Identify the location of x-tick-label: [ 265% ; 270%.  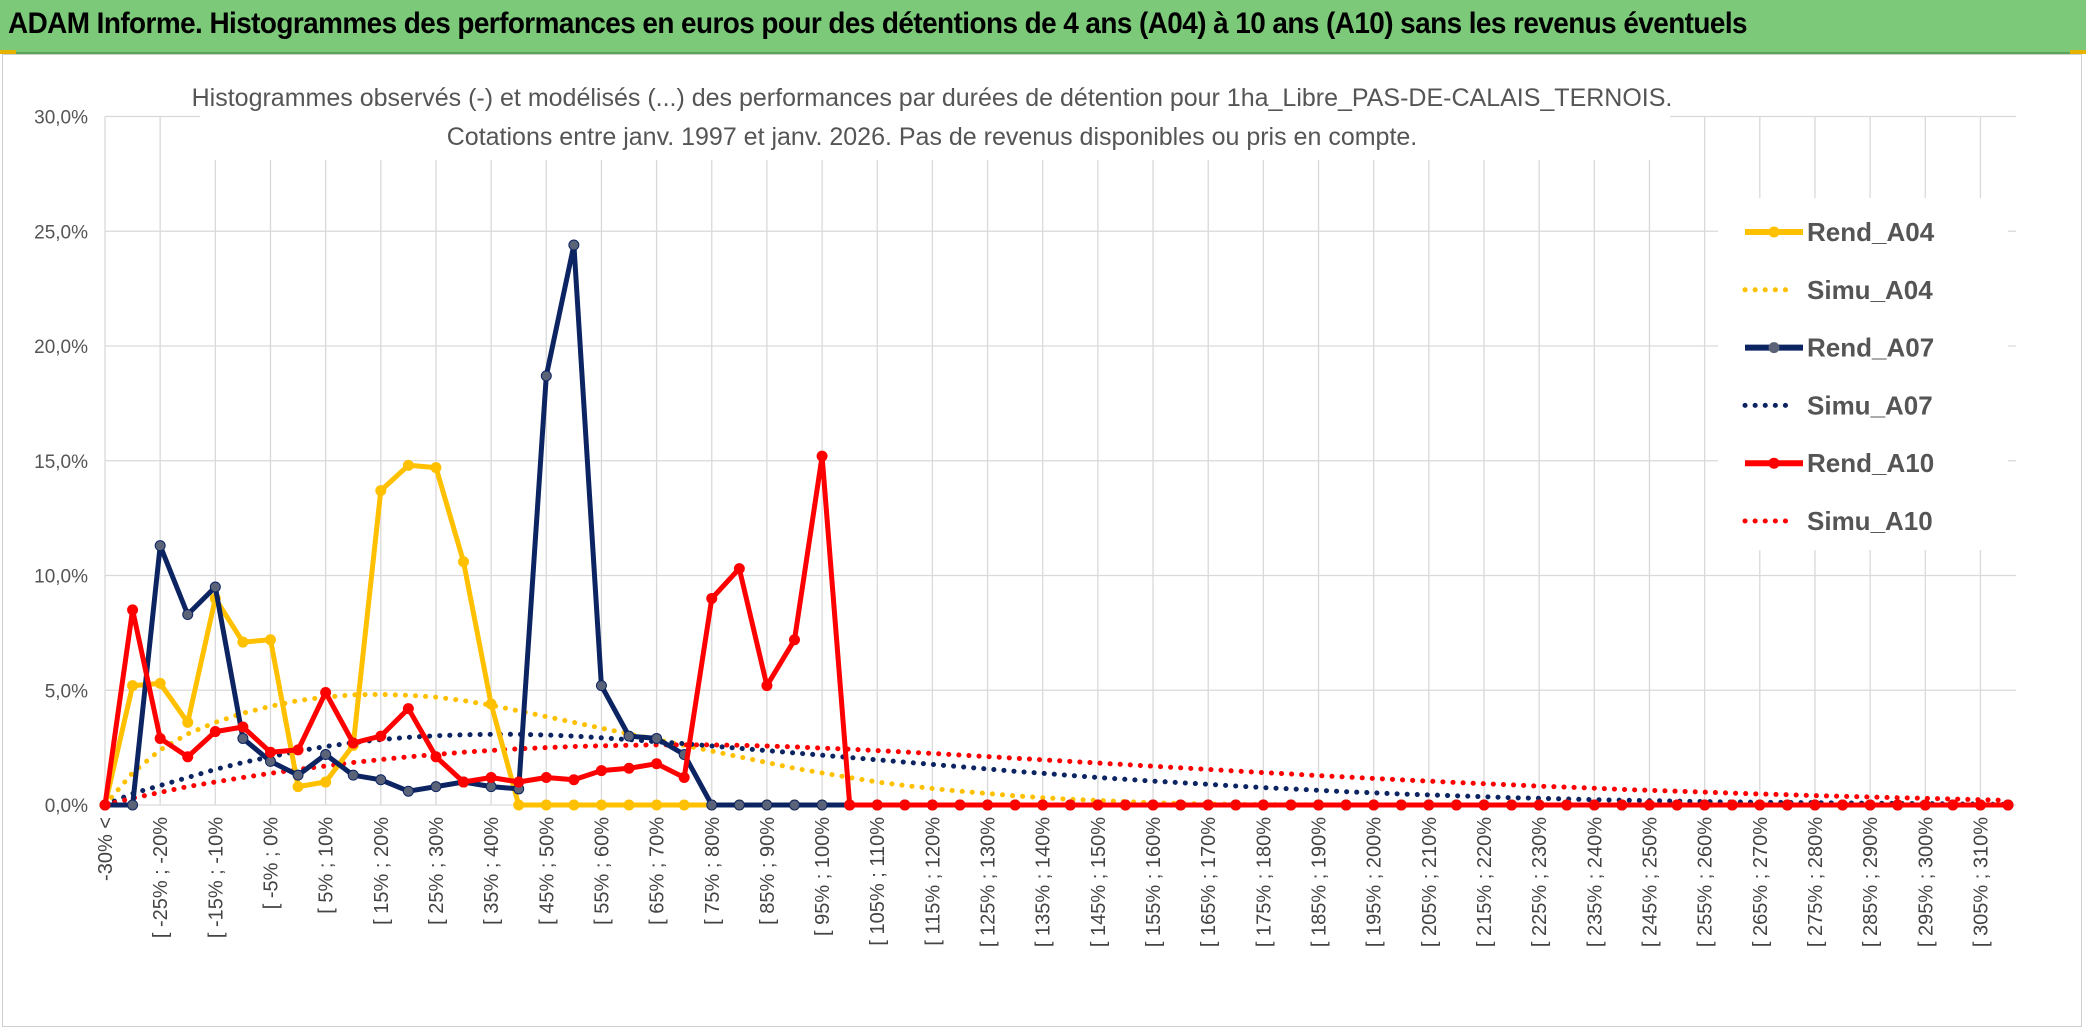
(1761, 882).